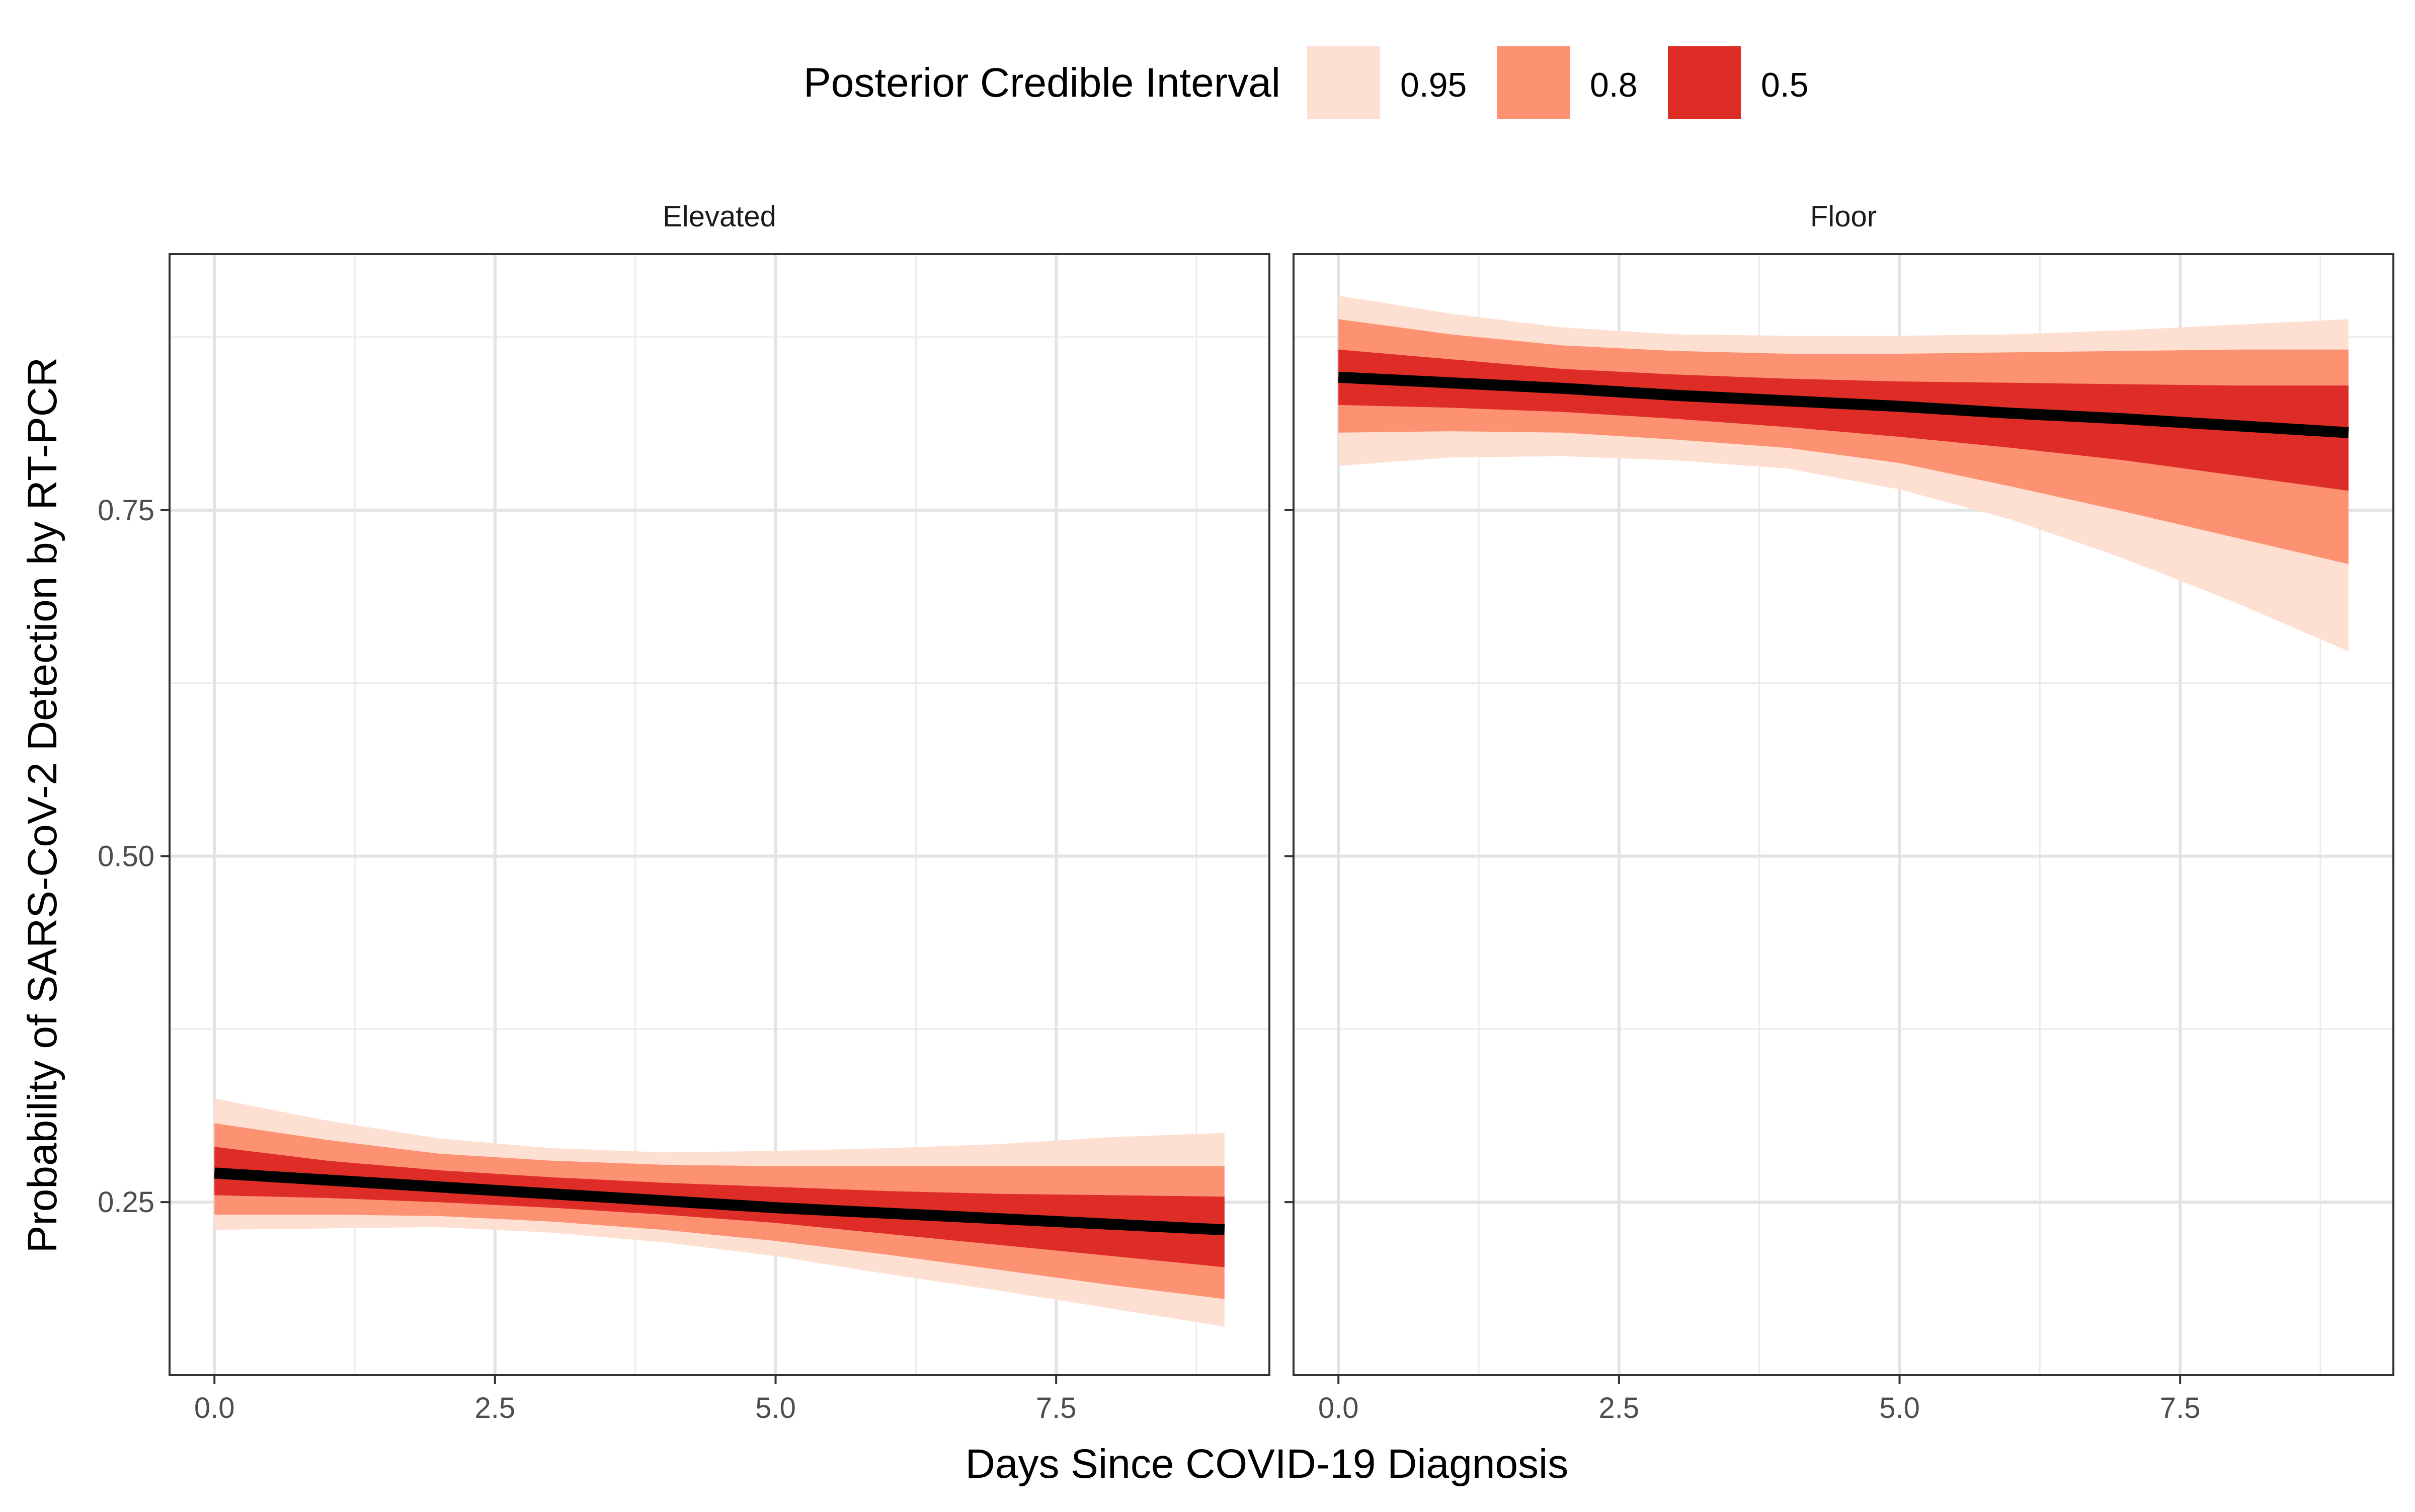 The height and width of the screenshot is (1512, 2415). I want to click on y-tick-label: 0.50, so click(126, 856).